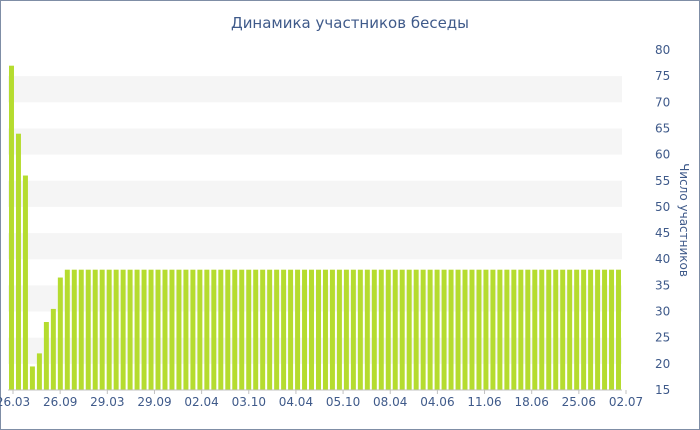 The image size is (700, 430). What do you see at coordinates (662, 207) in the screenshot?
I see `y-tick-label: 50` at bounding box center [662, 207].